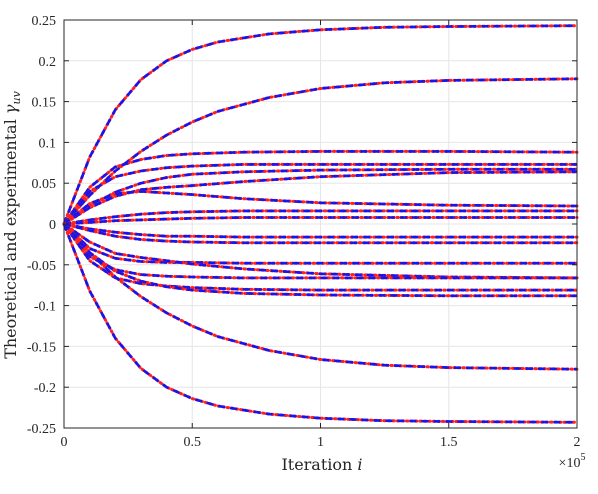 The width and height of the screenshot is (598, 494). Describe the element at coordinates (52, 225) in the screenshot. I see `y-tick-label-5: 0` at that location.